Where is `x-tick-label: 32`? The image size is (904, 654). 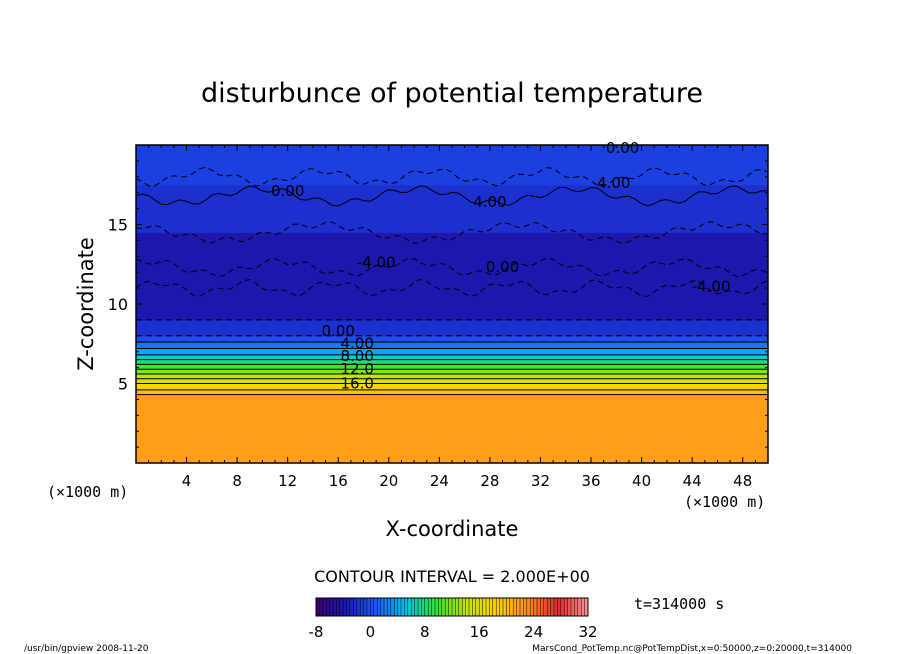 x-tick-label: 32 is located at coordinates (540, 481).